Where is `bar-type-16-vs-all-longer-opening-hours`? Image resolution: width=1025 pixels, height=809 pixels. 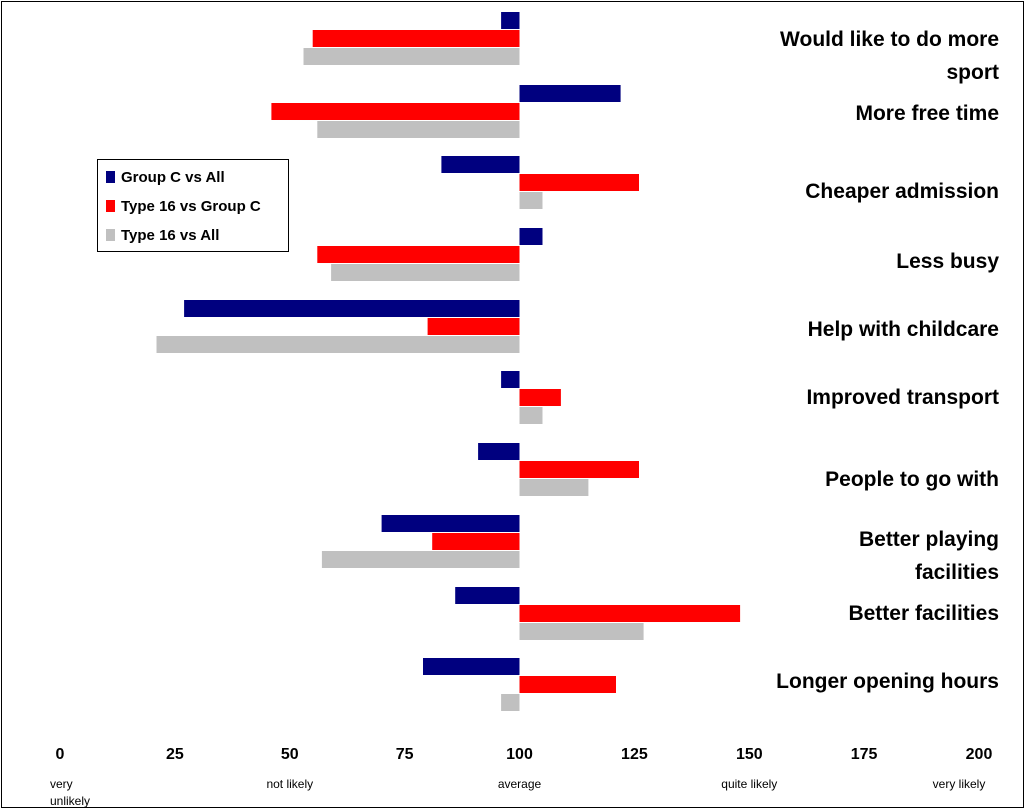
bar-type-16-vs-all-longer-opening-hours is located at coordinates (510, 702).